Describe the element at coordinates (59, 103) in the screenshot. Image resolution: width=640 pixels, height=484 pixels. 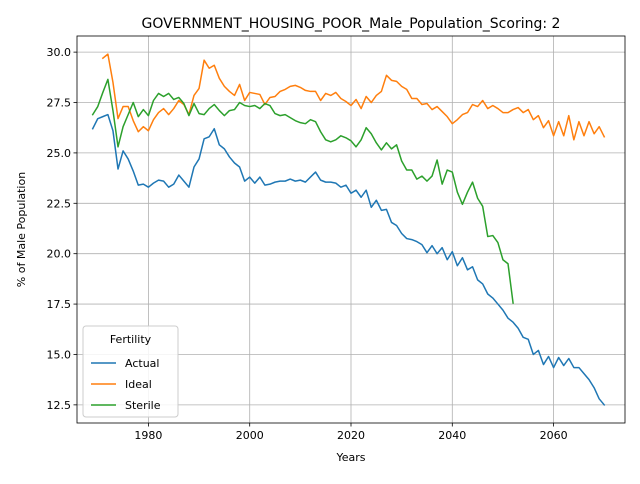
I see `y-tick-label: 27.5` at that location.